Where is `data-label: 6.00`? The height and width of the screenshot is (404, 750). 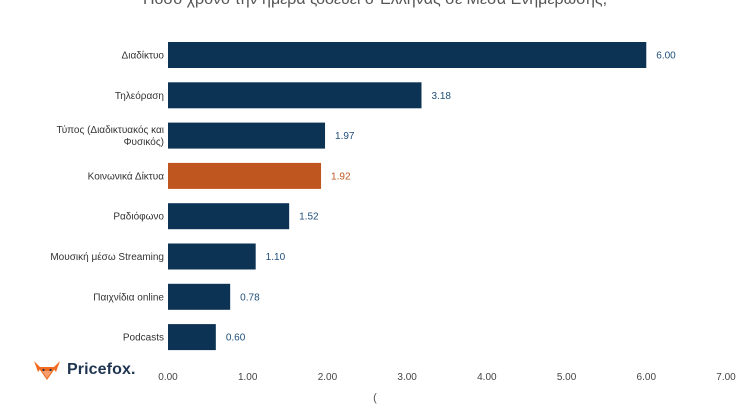 data-label: 6.00 is located at coordinates (666, 56).